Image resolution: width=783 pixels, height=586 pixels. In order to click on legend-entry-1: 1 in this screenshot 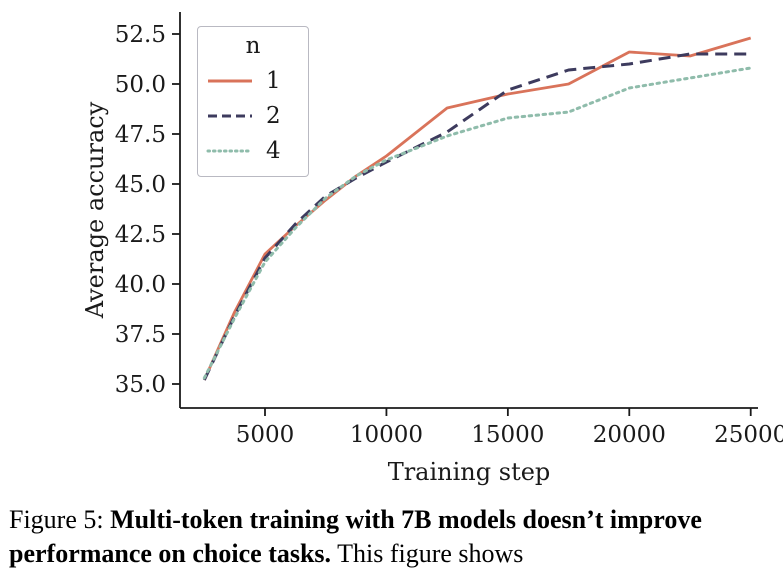, I will do `click(253, 80)`.